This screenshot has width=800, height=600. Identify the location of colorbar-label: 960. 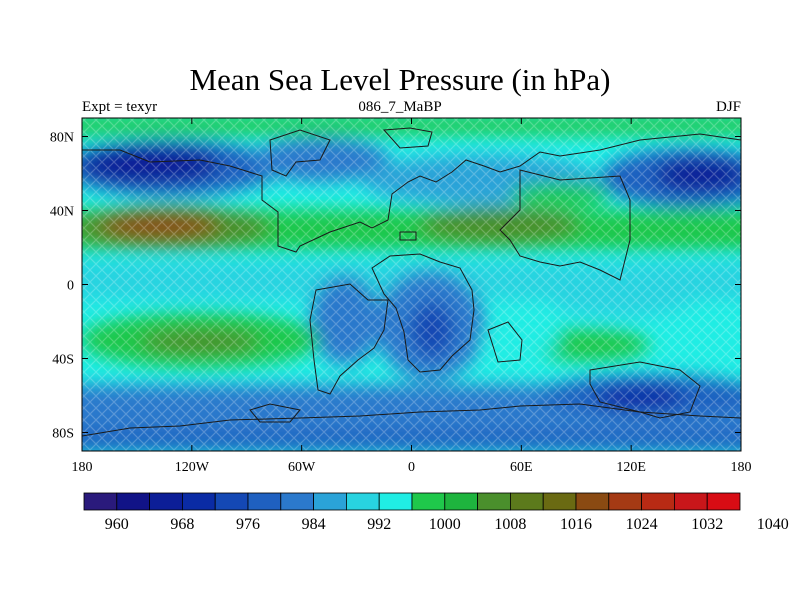
(117, 524).